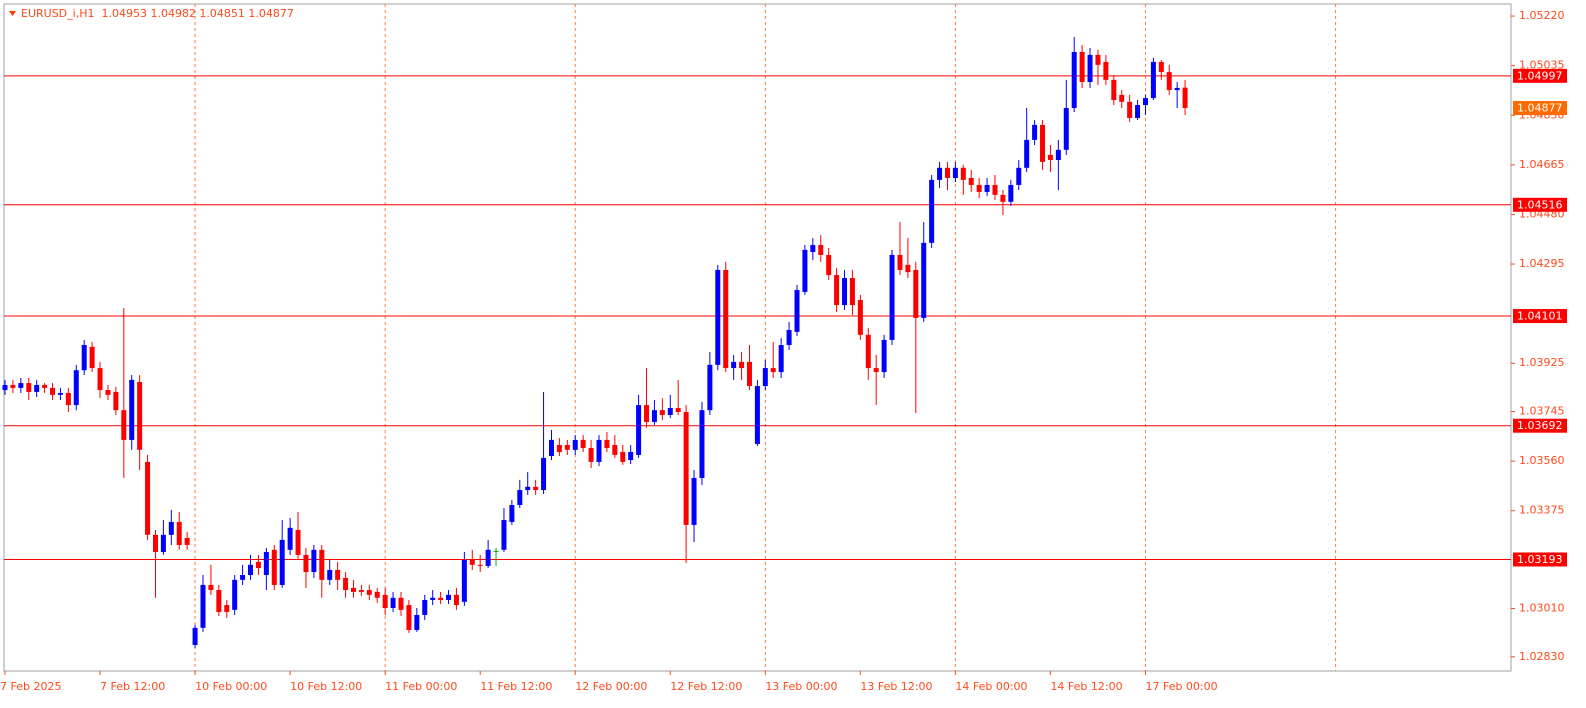 The width and height of the screenshot is (1586, 708). I want to click on x-tick-label: 11 Feb 00:00, so click(421, 686).